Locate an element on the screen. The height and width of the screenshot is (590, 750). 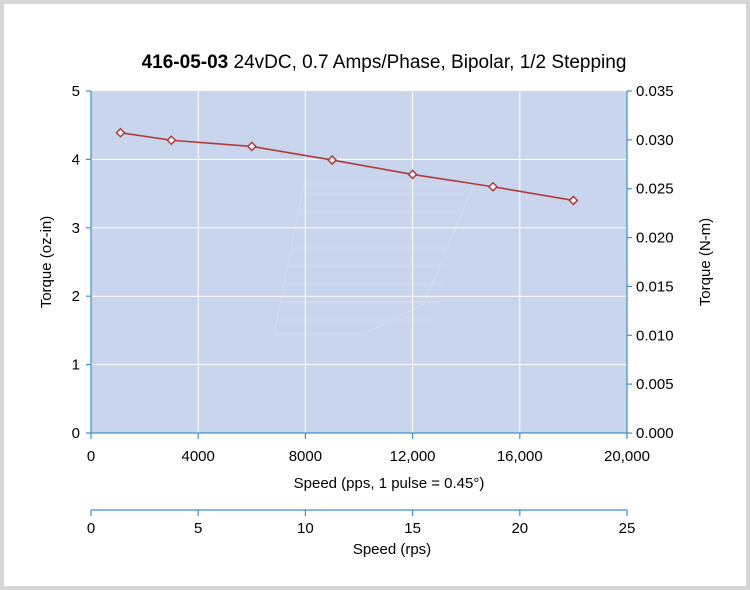
y-tick-label-right: 0.030 is located at coordinates (655, 140).